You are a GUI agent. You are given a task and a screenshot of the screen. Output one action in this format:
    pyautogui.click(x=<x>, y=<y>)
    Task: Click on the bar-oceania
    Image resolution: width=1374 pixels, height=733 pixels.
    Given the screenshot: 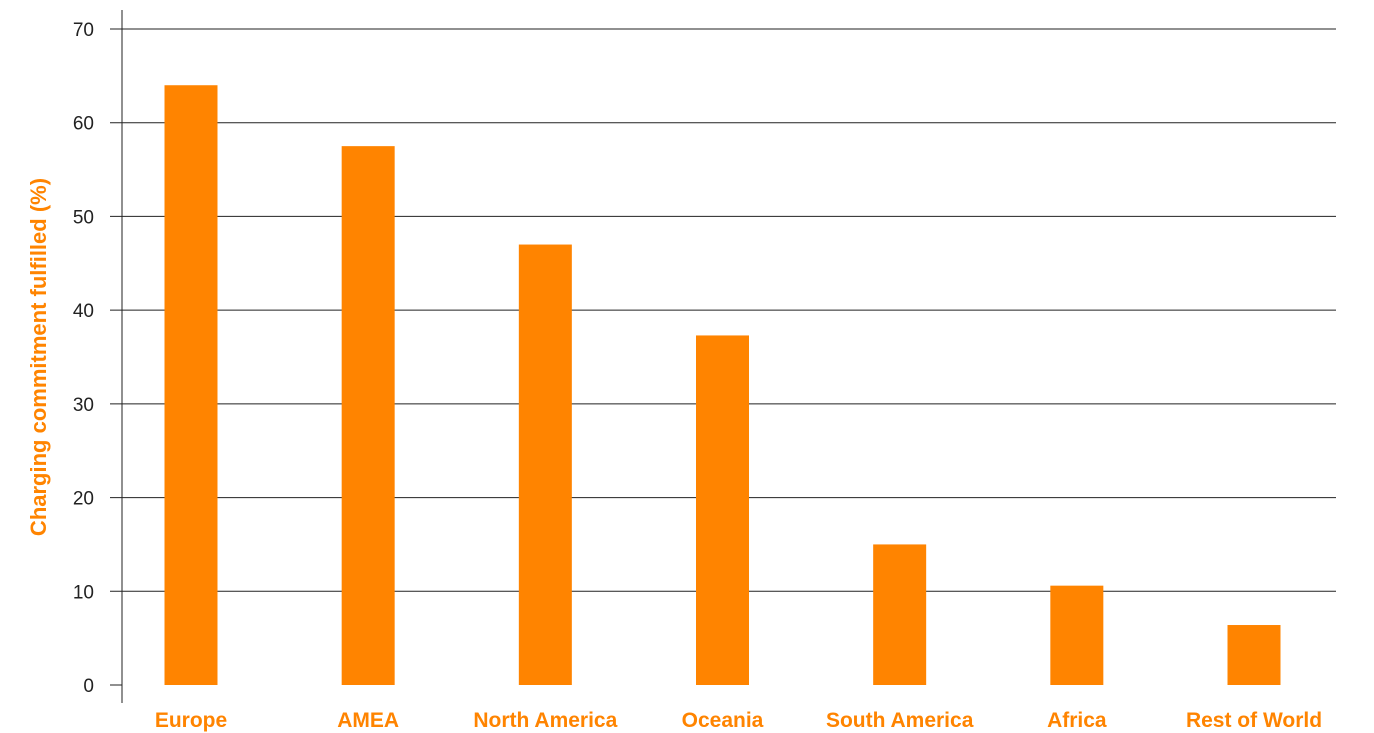 What is the action you would take?
    pyautogui.click(x=722, y=510)
    